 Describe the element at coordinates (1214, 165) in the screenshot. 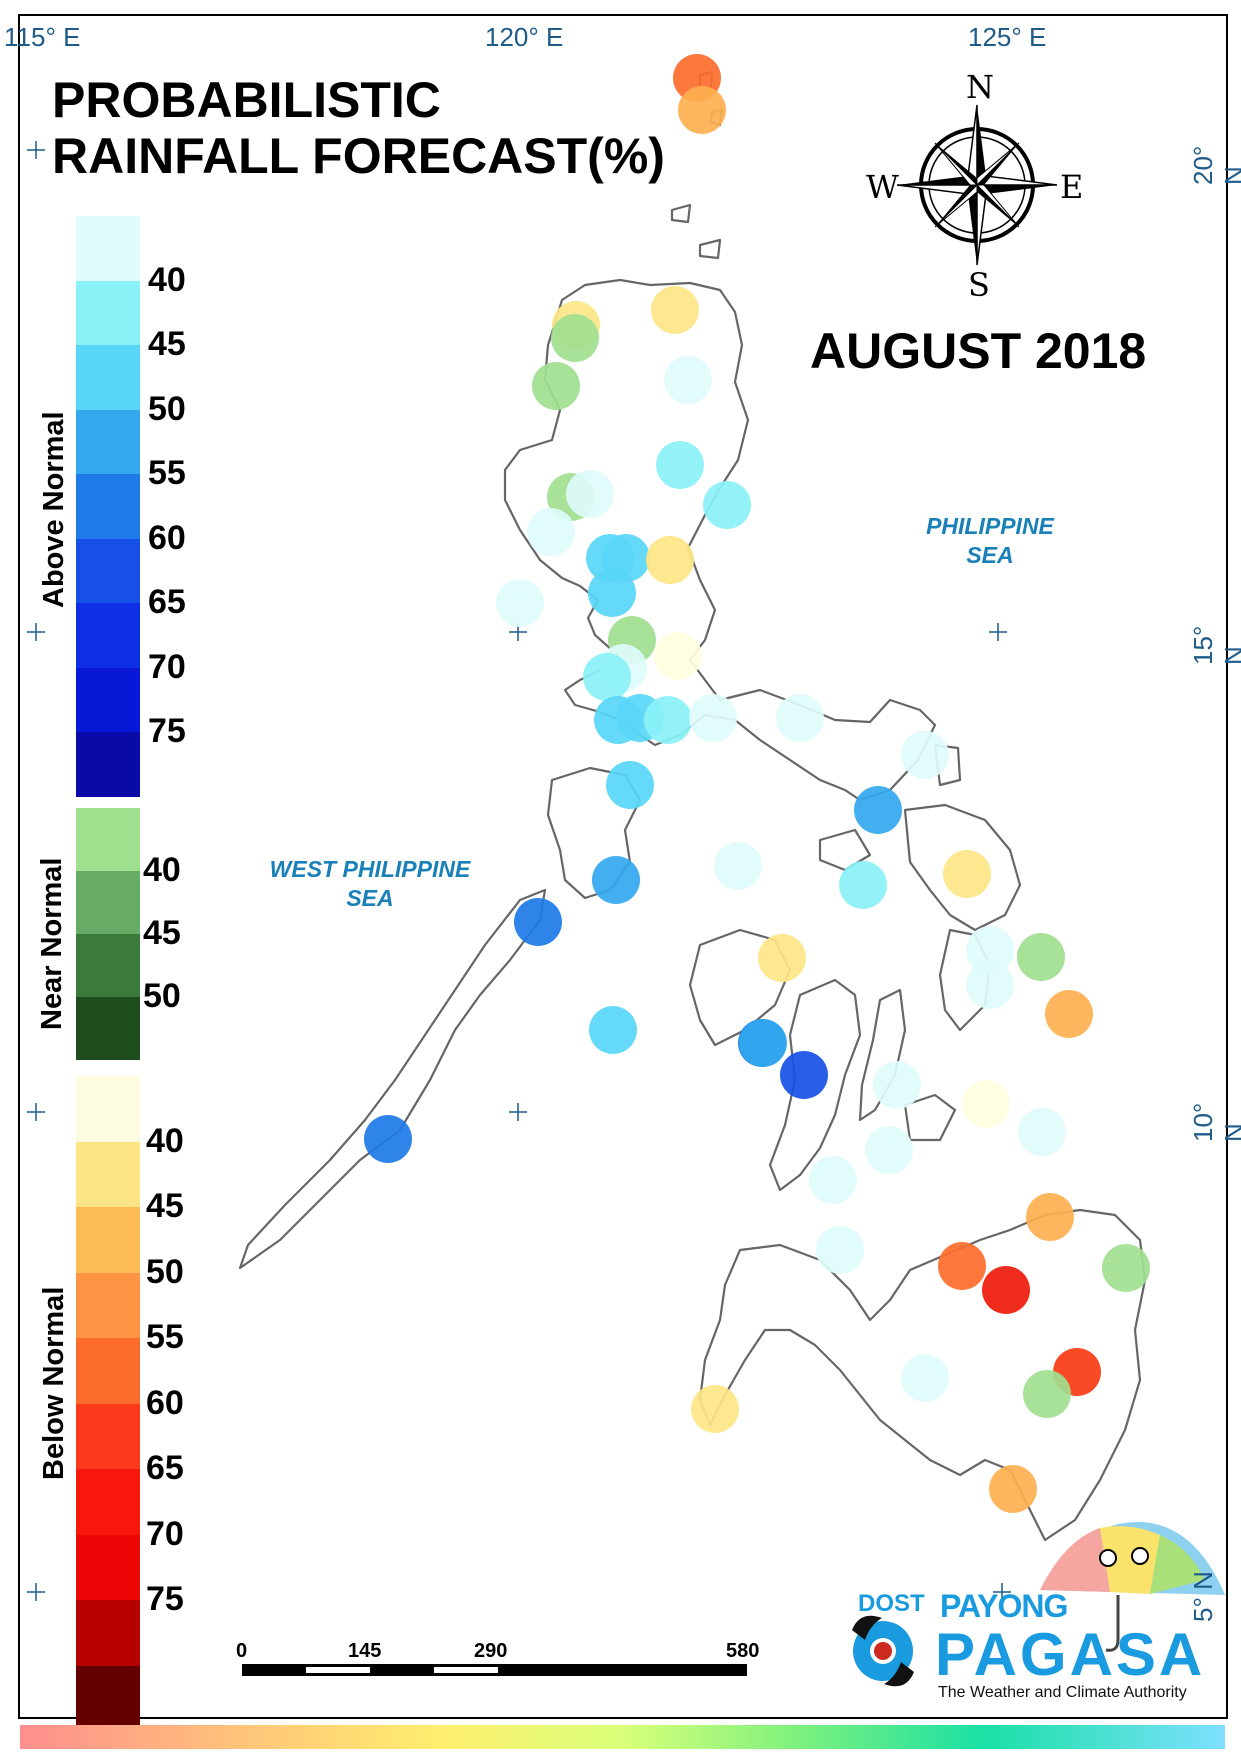

I see `lat-label-20: 20° N` at that location.